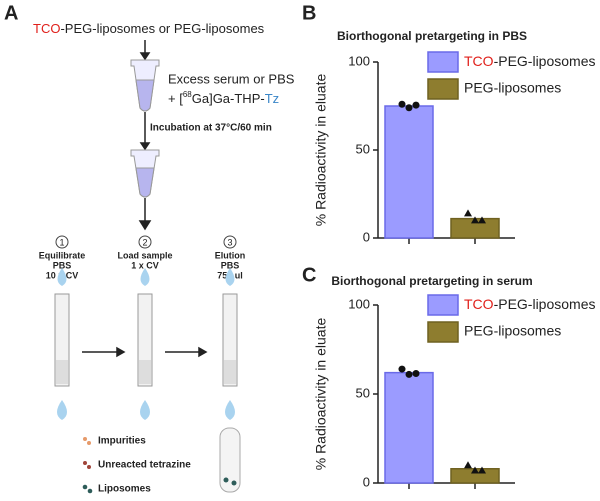  I want to click on top-label: TCO-PEG-liposomes or PEG-liposomes, so click(149, 28).